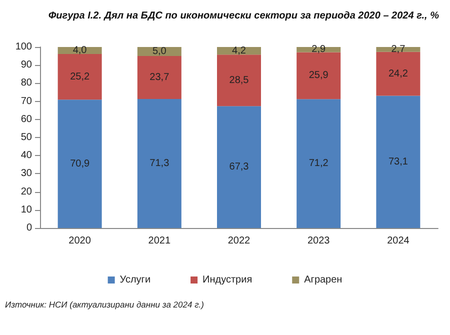 Image resolution: width=450 pixels, height=335 pixels. What do you see at coordinates (26, 101) in the screenshot?
I see `y-tick-label: 70` at bounding box center [26, 101].